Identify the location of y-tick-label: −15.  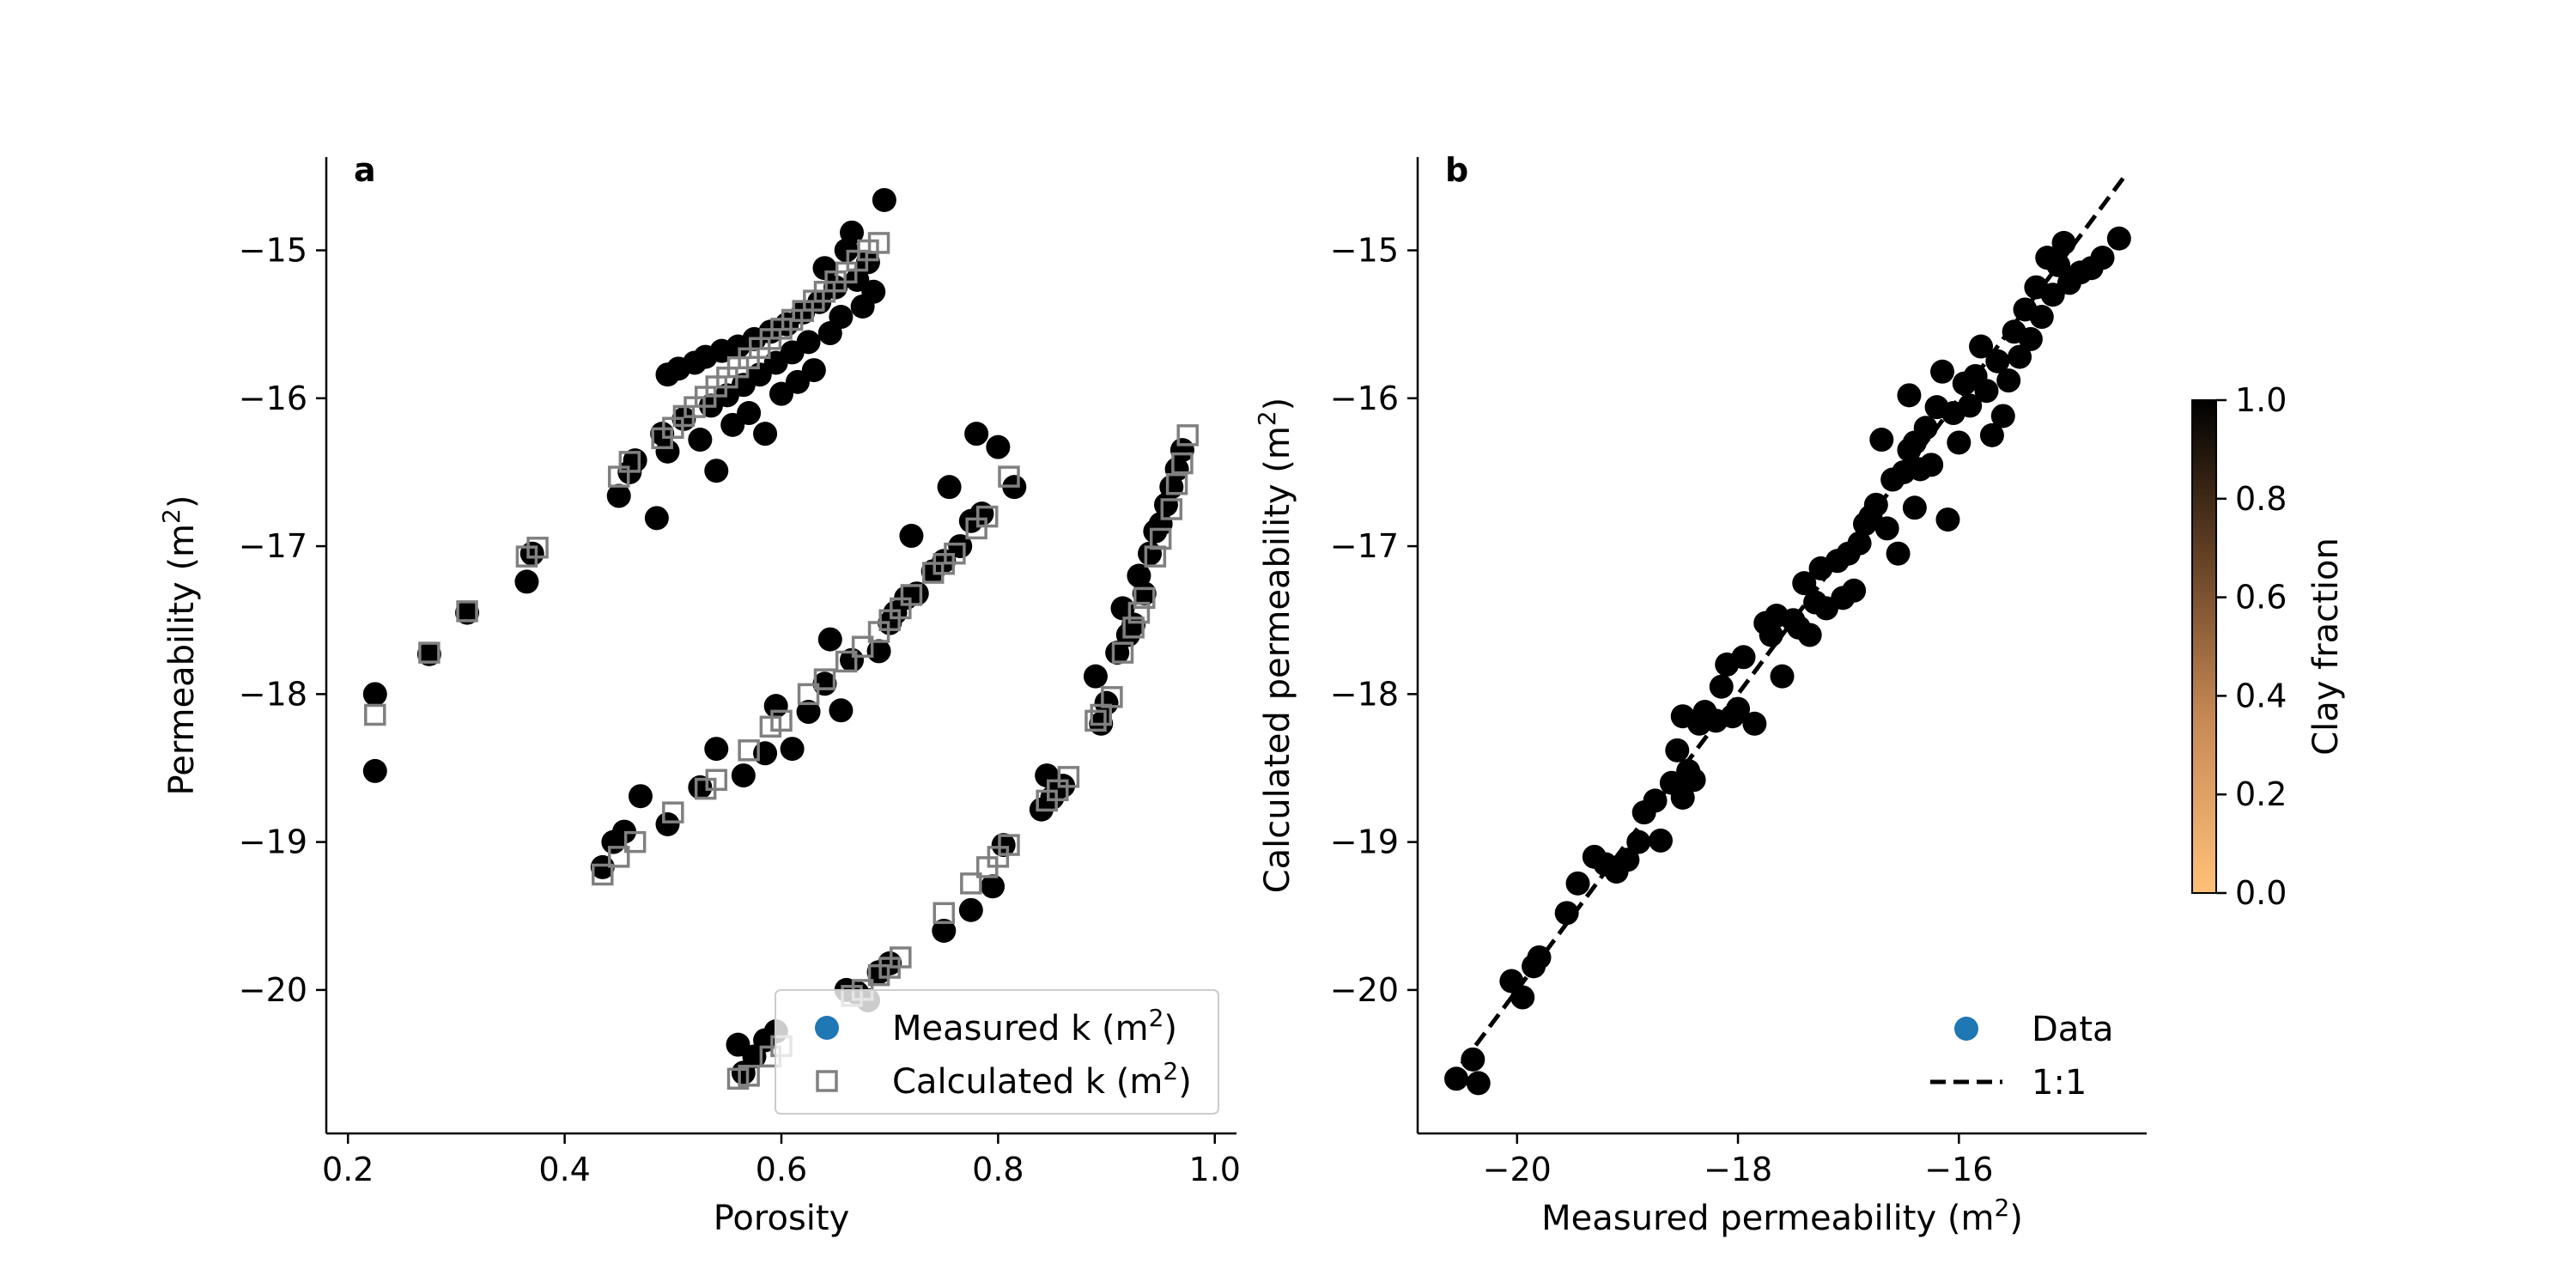
(1364, 251).